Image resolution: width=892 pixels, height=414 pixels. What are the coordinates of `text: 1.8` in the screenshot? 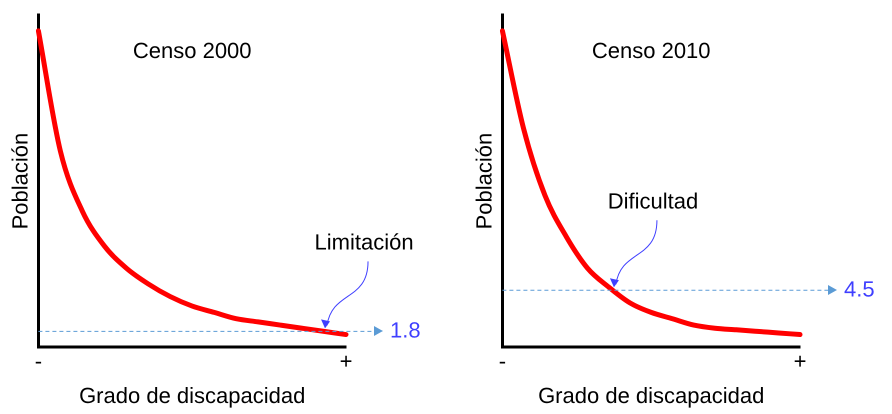 It's located at (405, 329).